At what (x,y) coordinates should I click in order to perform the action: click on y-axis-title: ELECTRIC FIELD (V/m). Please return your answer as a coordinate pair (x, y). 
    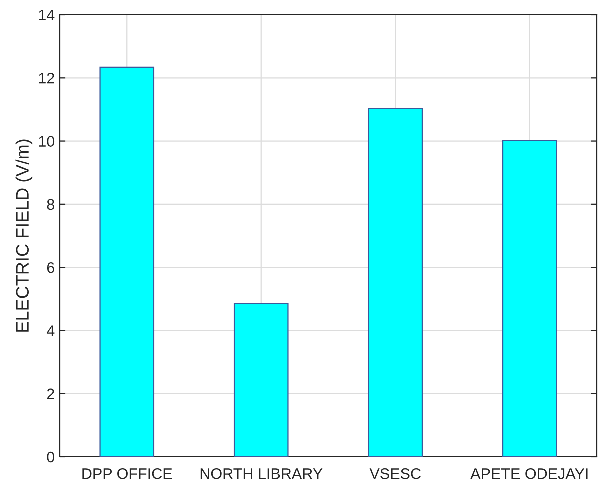
    Looking at the image, I should click on (24, 236).